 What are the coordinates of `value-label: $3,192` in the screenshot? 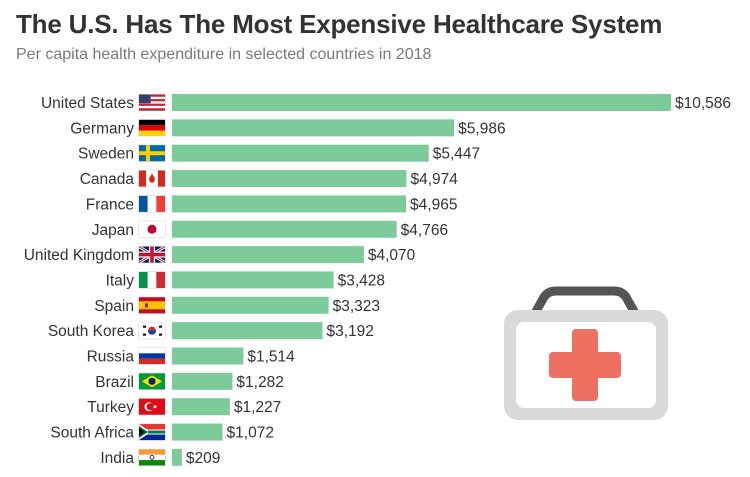 It's located at (349, 331).